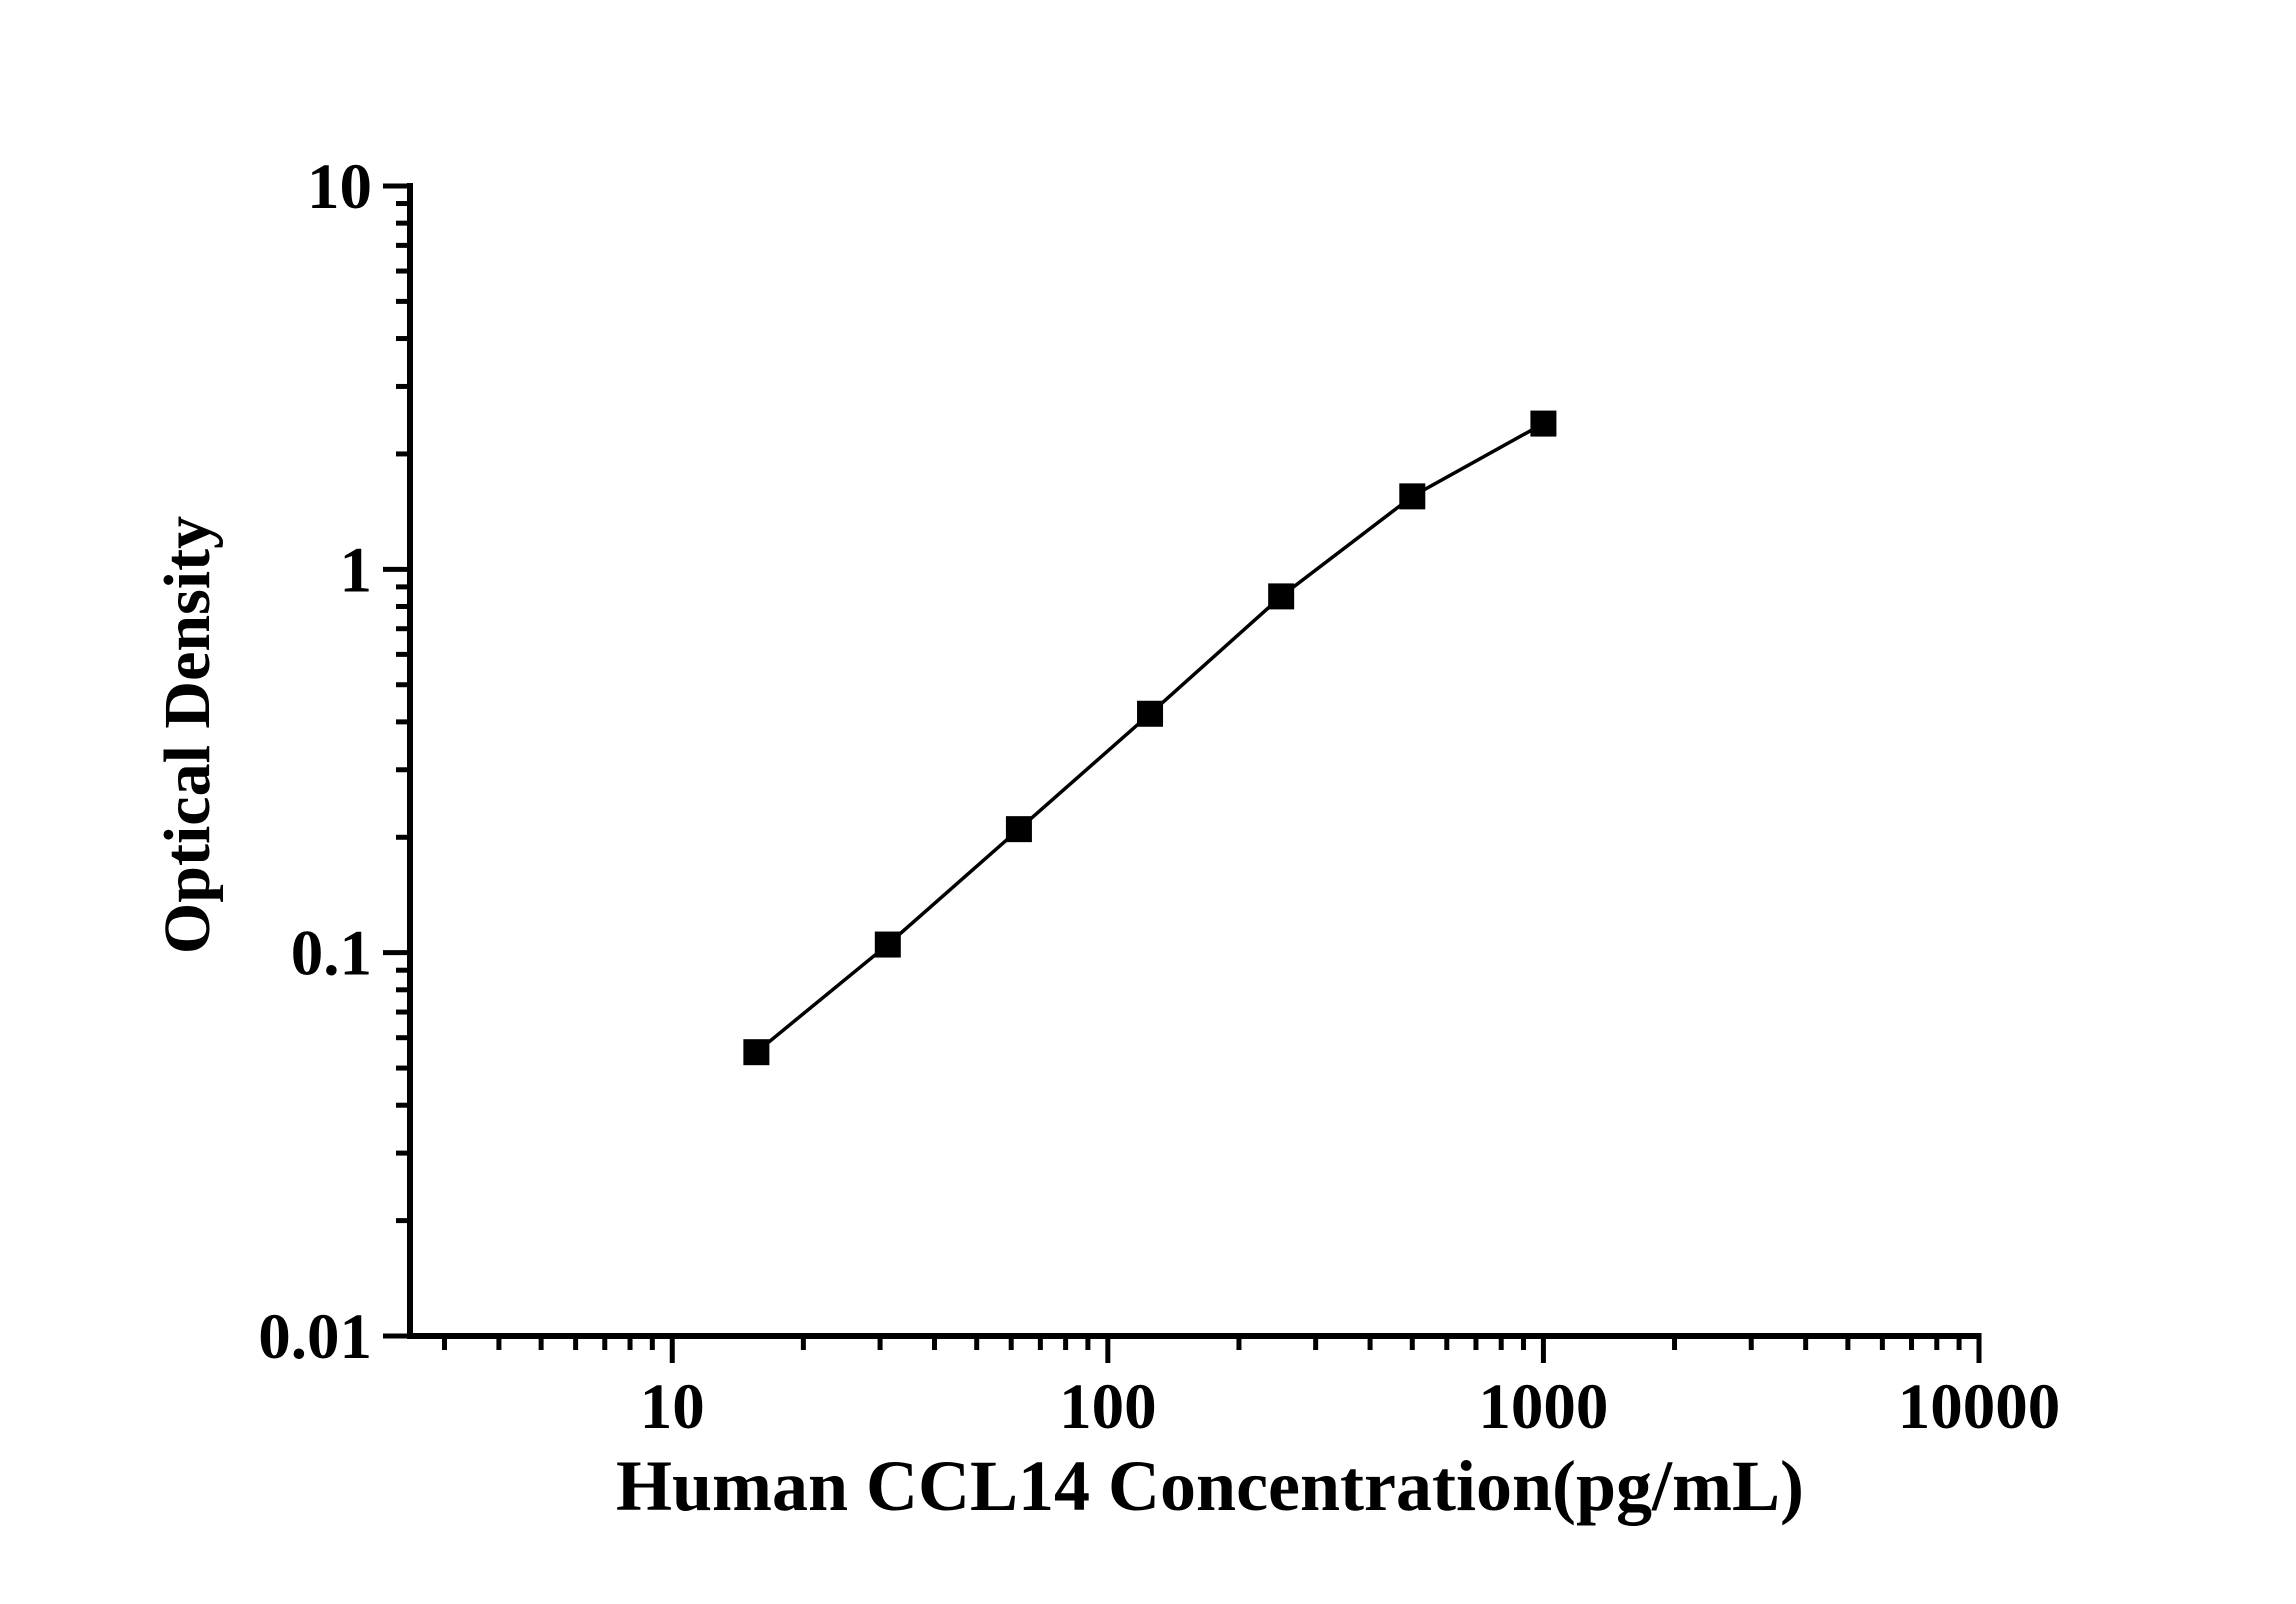 The height and width of the screenshot is (1604, 2296). Describe the element at coordinates (187, 735) in the screenshot. I see `y-axis-title: Optical Density` at that location.